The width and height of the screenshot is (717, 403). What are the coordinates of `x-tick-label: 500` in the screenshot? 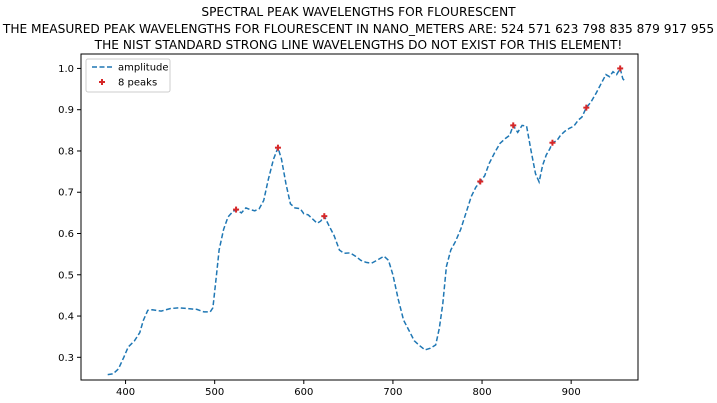 It's located at (214, 392).